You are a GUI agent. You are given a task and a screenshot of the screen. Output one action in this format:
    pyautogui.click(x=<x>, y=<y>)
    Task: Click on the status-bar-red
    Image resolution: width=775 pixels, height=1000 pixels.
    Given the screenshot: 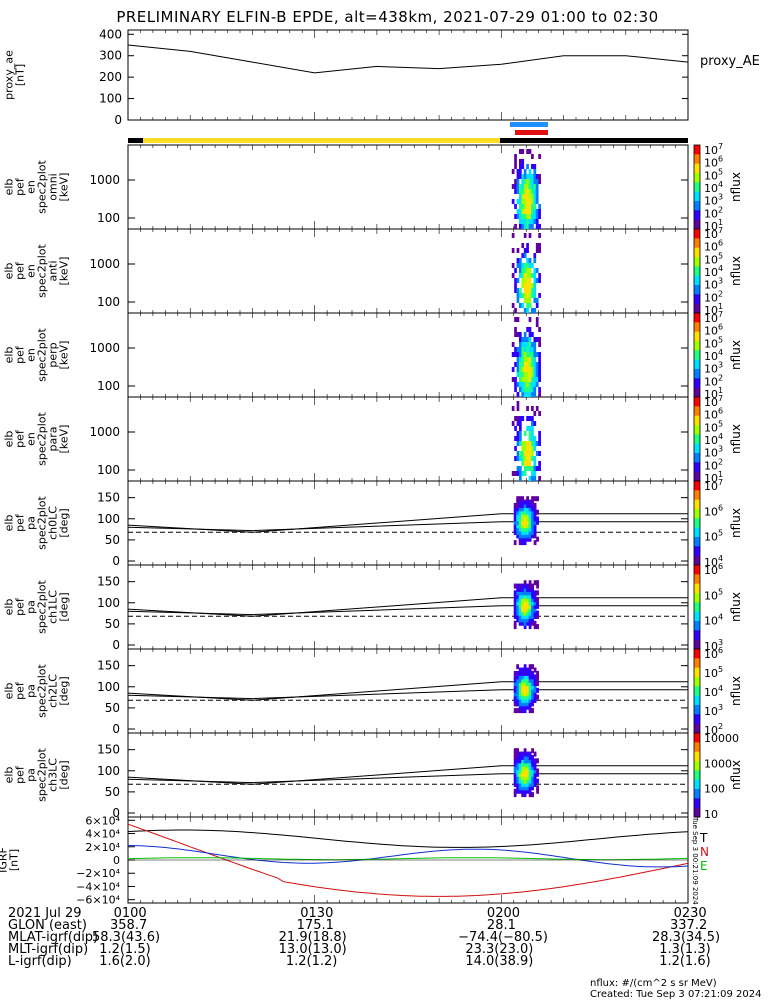 What is the action you would take?
    pyautogui.click(x=529, y=132)
    